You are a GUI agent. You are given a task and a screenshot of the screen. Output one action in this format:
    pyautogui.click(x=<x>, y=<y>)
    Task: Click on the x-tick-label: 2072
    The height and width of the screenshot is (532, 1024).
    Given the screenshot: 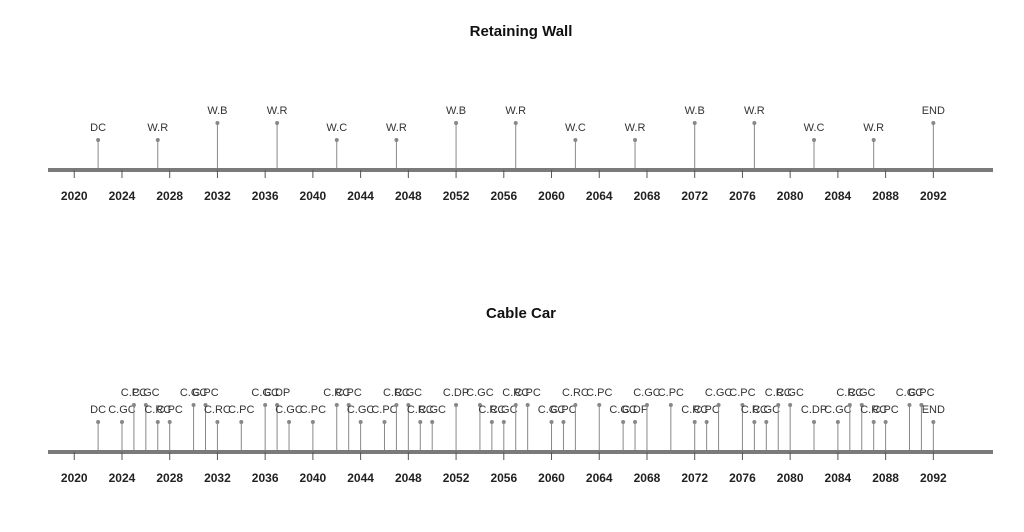 What is the action you would take?
    pyautogui.click(x=694, y=478)
    